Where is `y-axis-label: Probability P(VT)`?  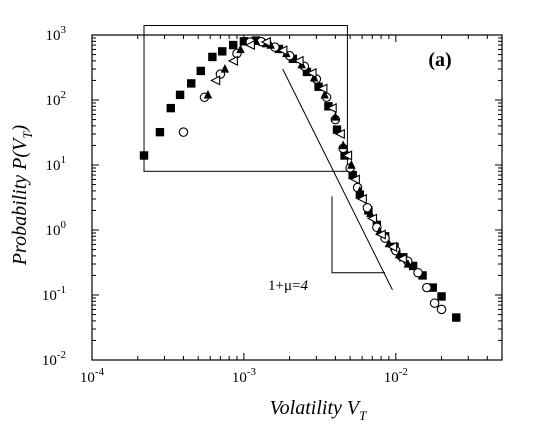
y-axis-label: Probability P(VT) is located at coordinates (22, 195).